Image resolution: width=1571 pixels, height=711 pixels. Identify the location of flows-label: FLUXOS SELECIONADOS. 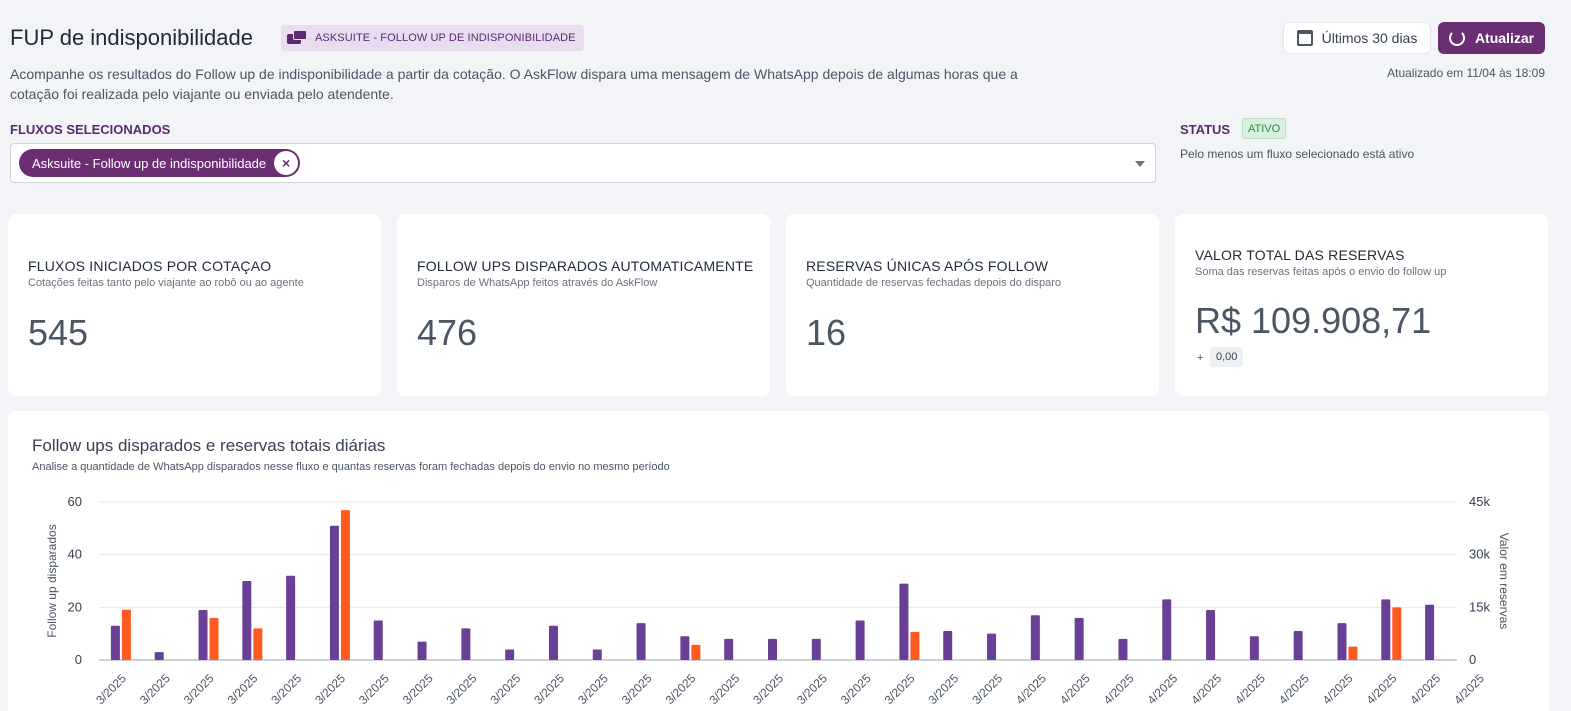
(90, 129).